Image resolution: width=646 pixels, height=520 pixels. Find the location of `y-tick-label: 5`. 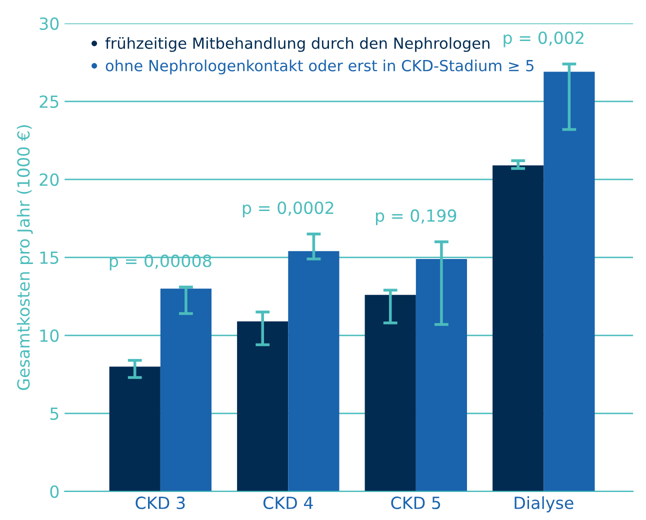

y-tick-label: 5 is located at coordinates (54, 414).